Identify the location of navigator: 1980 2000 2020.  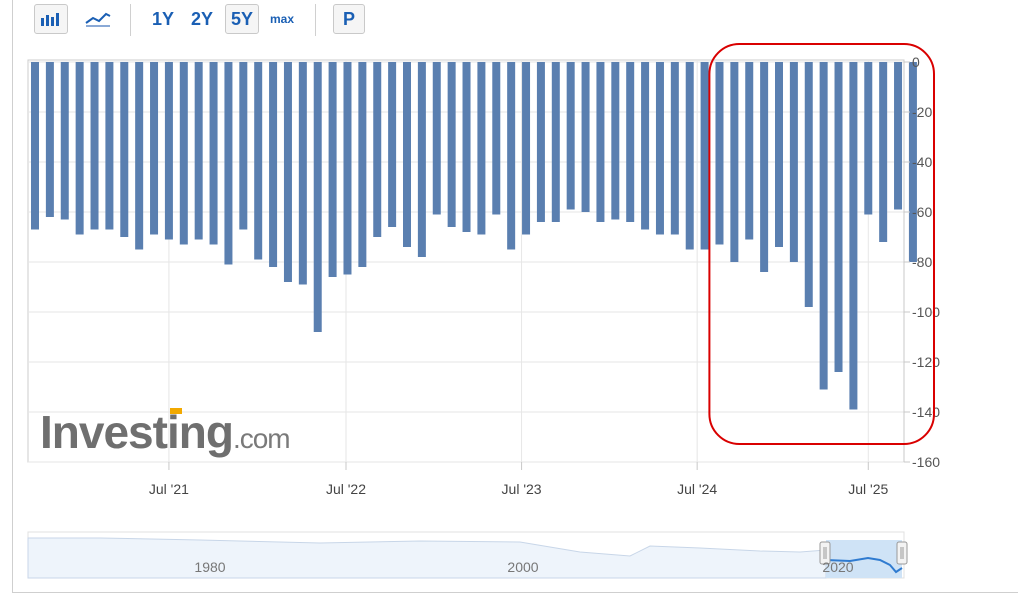
(467, 555).